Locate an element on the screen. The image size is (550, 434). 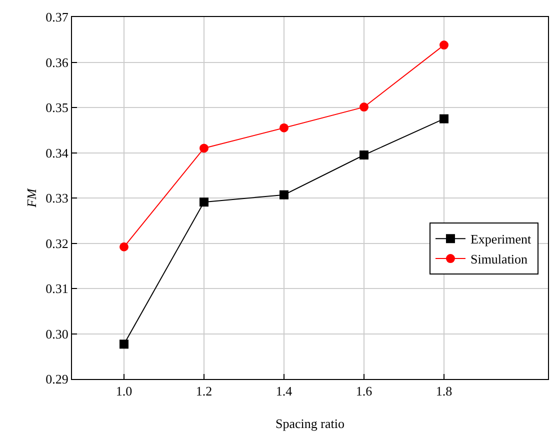
y-tick-label: 0.33 is located at coordinates (57, 198).